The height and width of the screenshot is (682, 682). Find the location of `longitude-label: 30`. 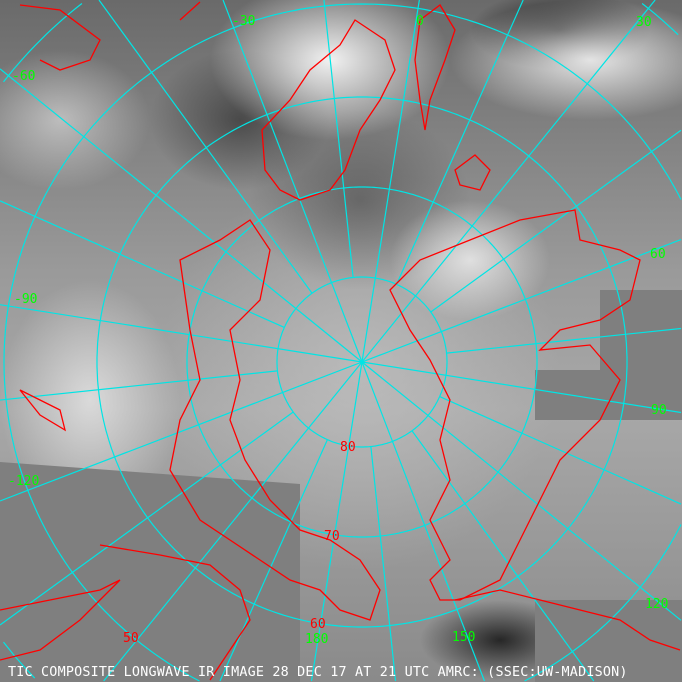

longitude-label: 30 is located at coordinates (644, 22).